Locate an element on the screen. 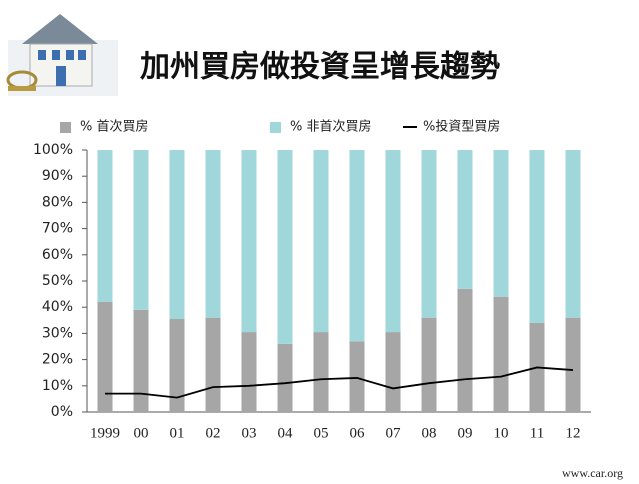  y-tick-label: 0% is located at coordinates (62, 412).